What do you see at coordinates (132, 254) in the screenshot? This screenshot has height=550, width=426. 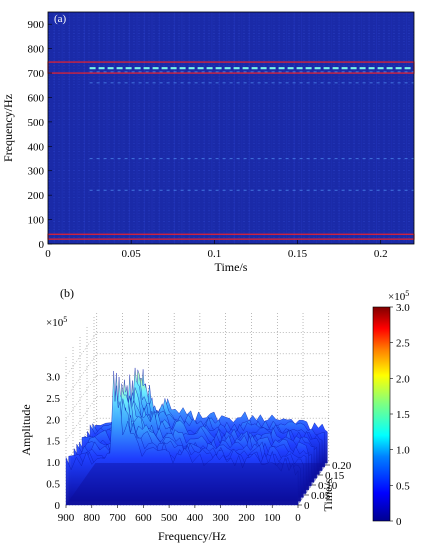 I see `x-tick-label: 0.05` at bounding box center [132, 254].